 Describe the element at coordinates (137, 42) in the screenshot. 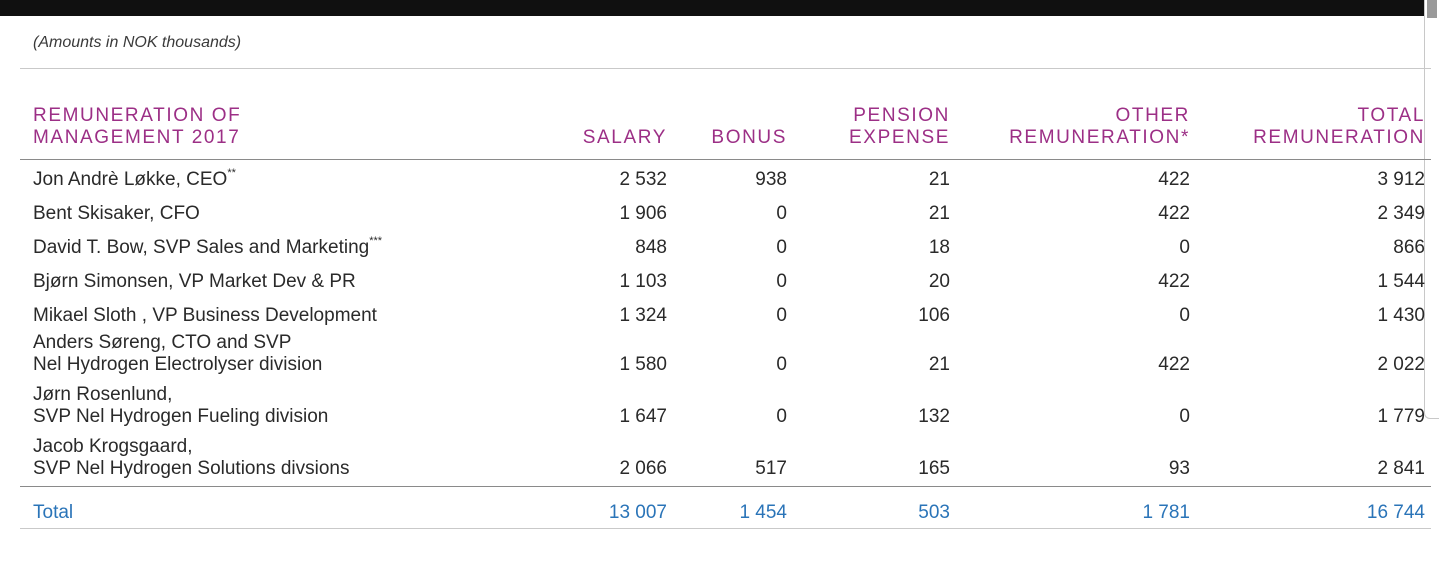

I see `amounts-caption: (Amounts in NOK thousands)` at that location.